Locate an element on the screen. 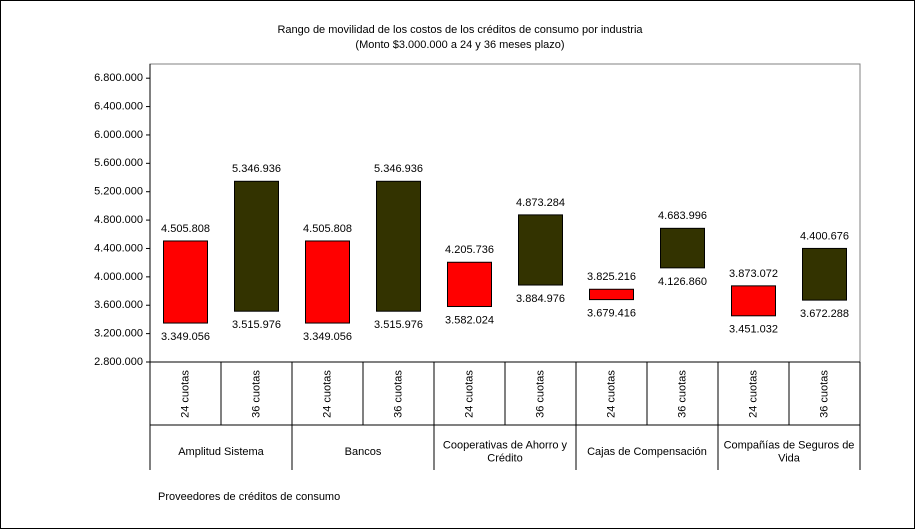  group-label: Amplitud Sistema is located at coordinates (221, 452).